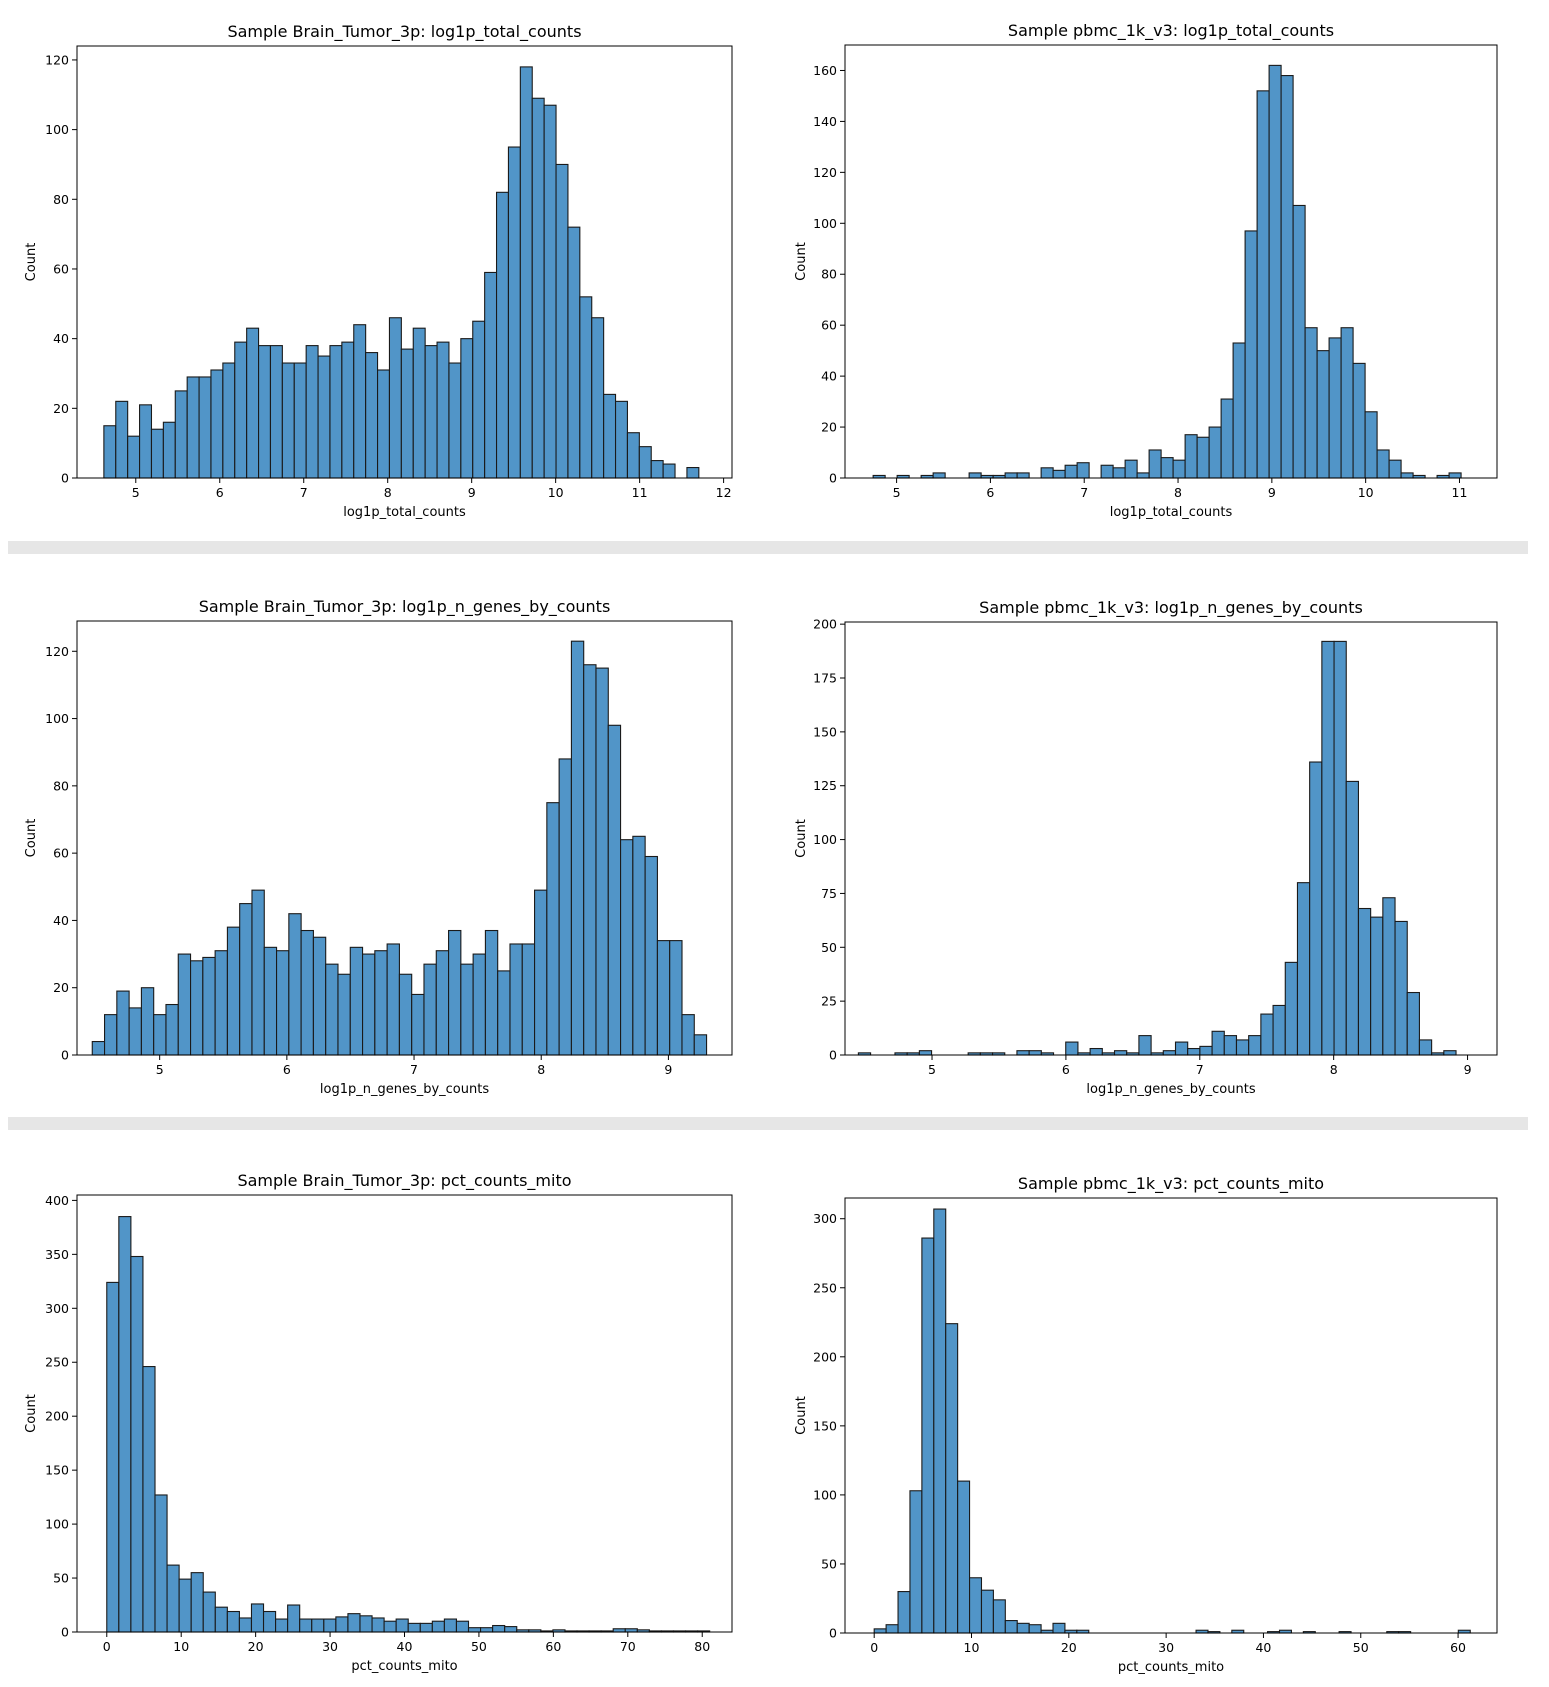  What do you see at coordinates (1272, 492) in the screenshot?
I see `x-tick-label: 9` at bounding box center [1272, 492].